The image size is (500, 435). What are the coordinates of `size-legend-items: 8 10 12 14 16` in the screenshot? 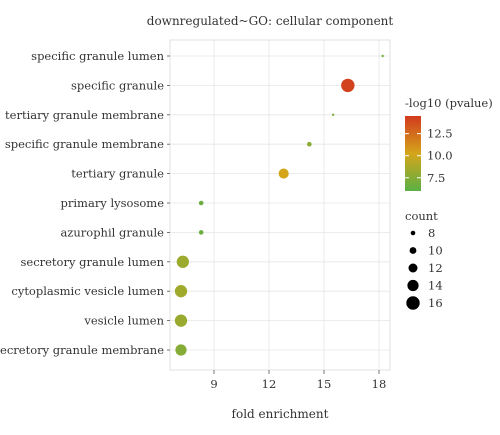 It's located at (424, 268).